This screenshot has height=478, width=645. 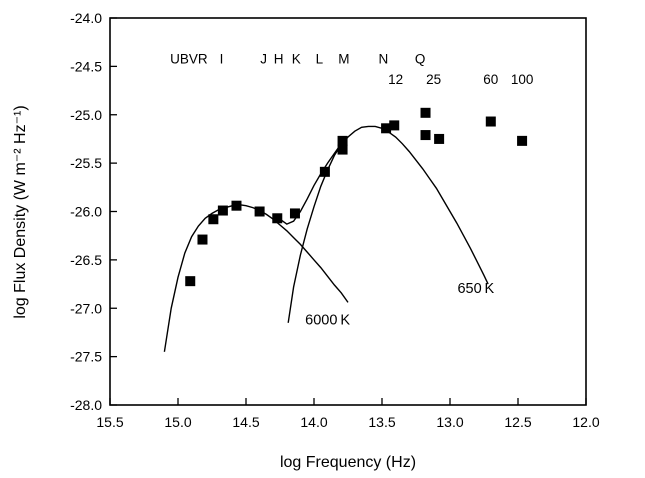 What do you see at coordinates (86, 212) in the screenshot?
I see `y-tick-label: -26.0` at bounding box center [86, 212].